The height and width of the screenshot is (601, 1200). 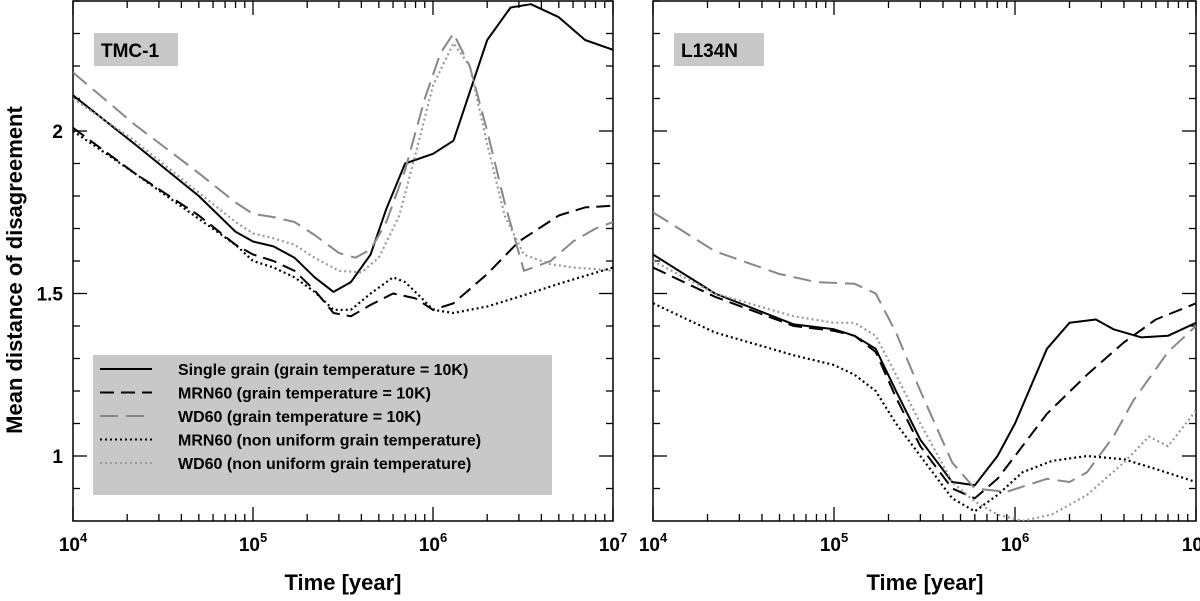 I want to click on y-tick-label: 1, so click(x=57, y=457).